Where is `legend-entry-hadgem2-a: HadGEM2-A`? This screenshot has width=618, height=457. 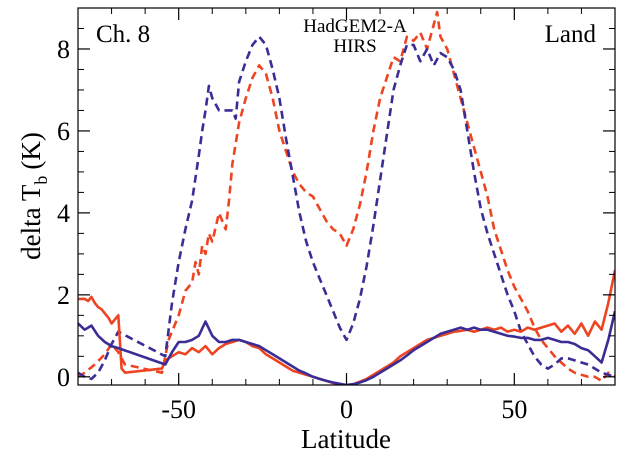 legend-entry-hadgem2-a: HadGEM2-A is located at coordinates (355, 26).